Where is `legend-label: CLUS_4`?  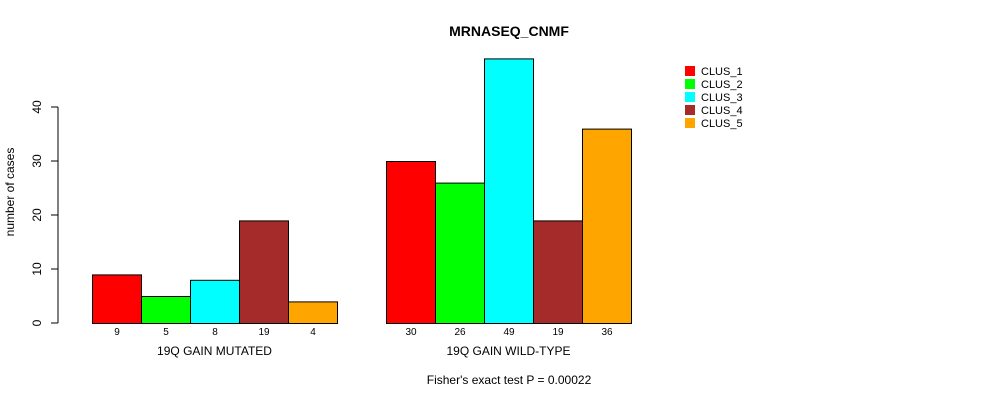
legend-label: CLUS_4 is located at coordinates (722, 111).